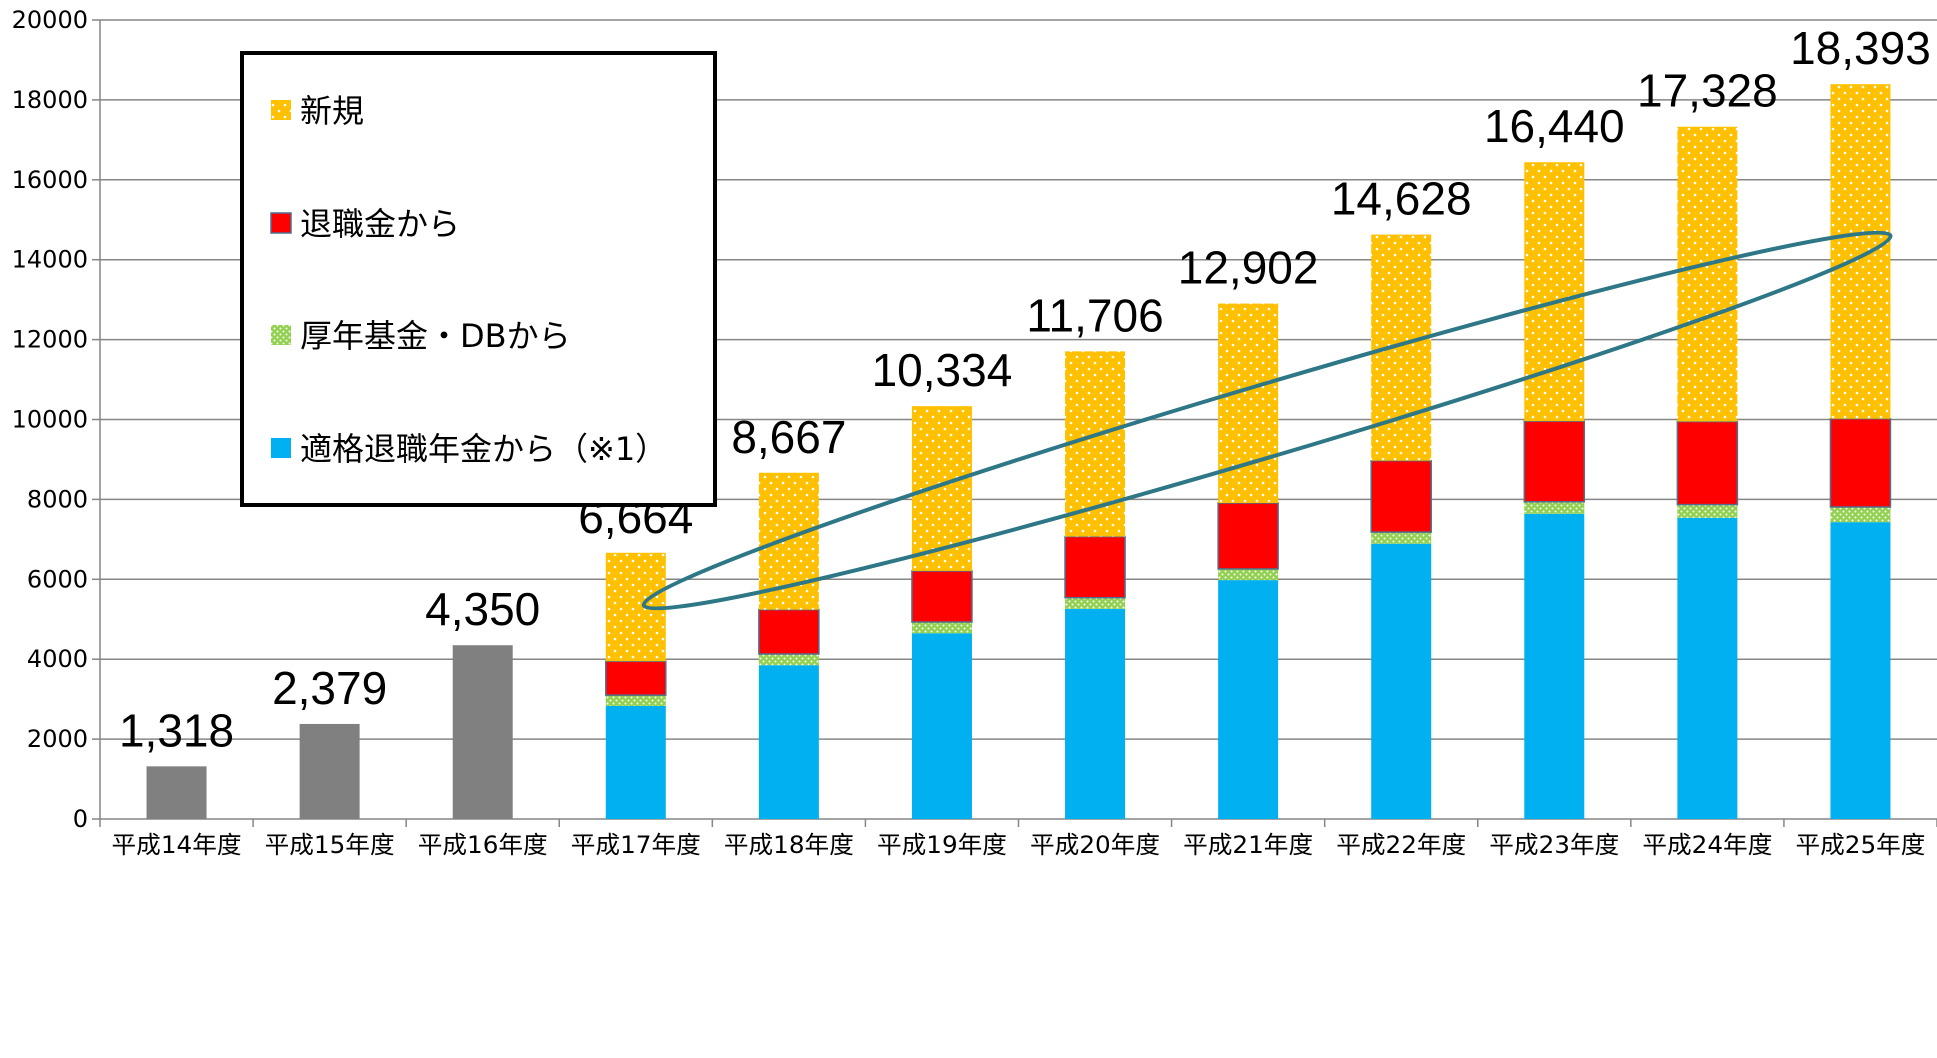  What do you see at coordinates (483, 845) in the screenshot?
I see `x-tick-label: 平成16年度` at bounding box center [483, 845].